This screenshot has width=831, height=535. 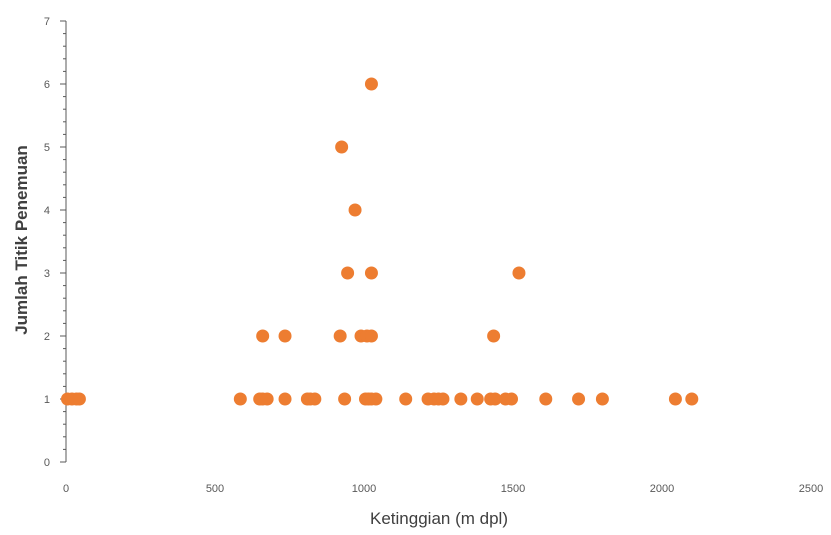 I want to click on x-tick-label: 500, so click(x=215, y=489).